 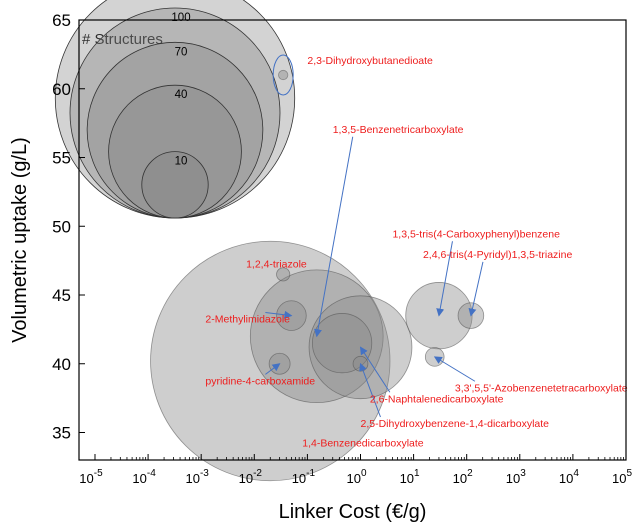 I want to click on annotation-label-8: 1,3,5-tris(4-Carboxyphenyl)benzene, so click(x=476, y=234).